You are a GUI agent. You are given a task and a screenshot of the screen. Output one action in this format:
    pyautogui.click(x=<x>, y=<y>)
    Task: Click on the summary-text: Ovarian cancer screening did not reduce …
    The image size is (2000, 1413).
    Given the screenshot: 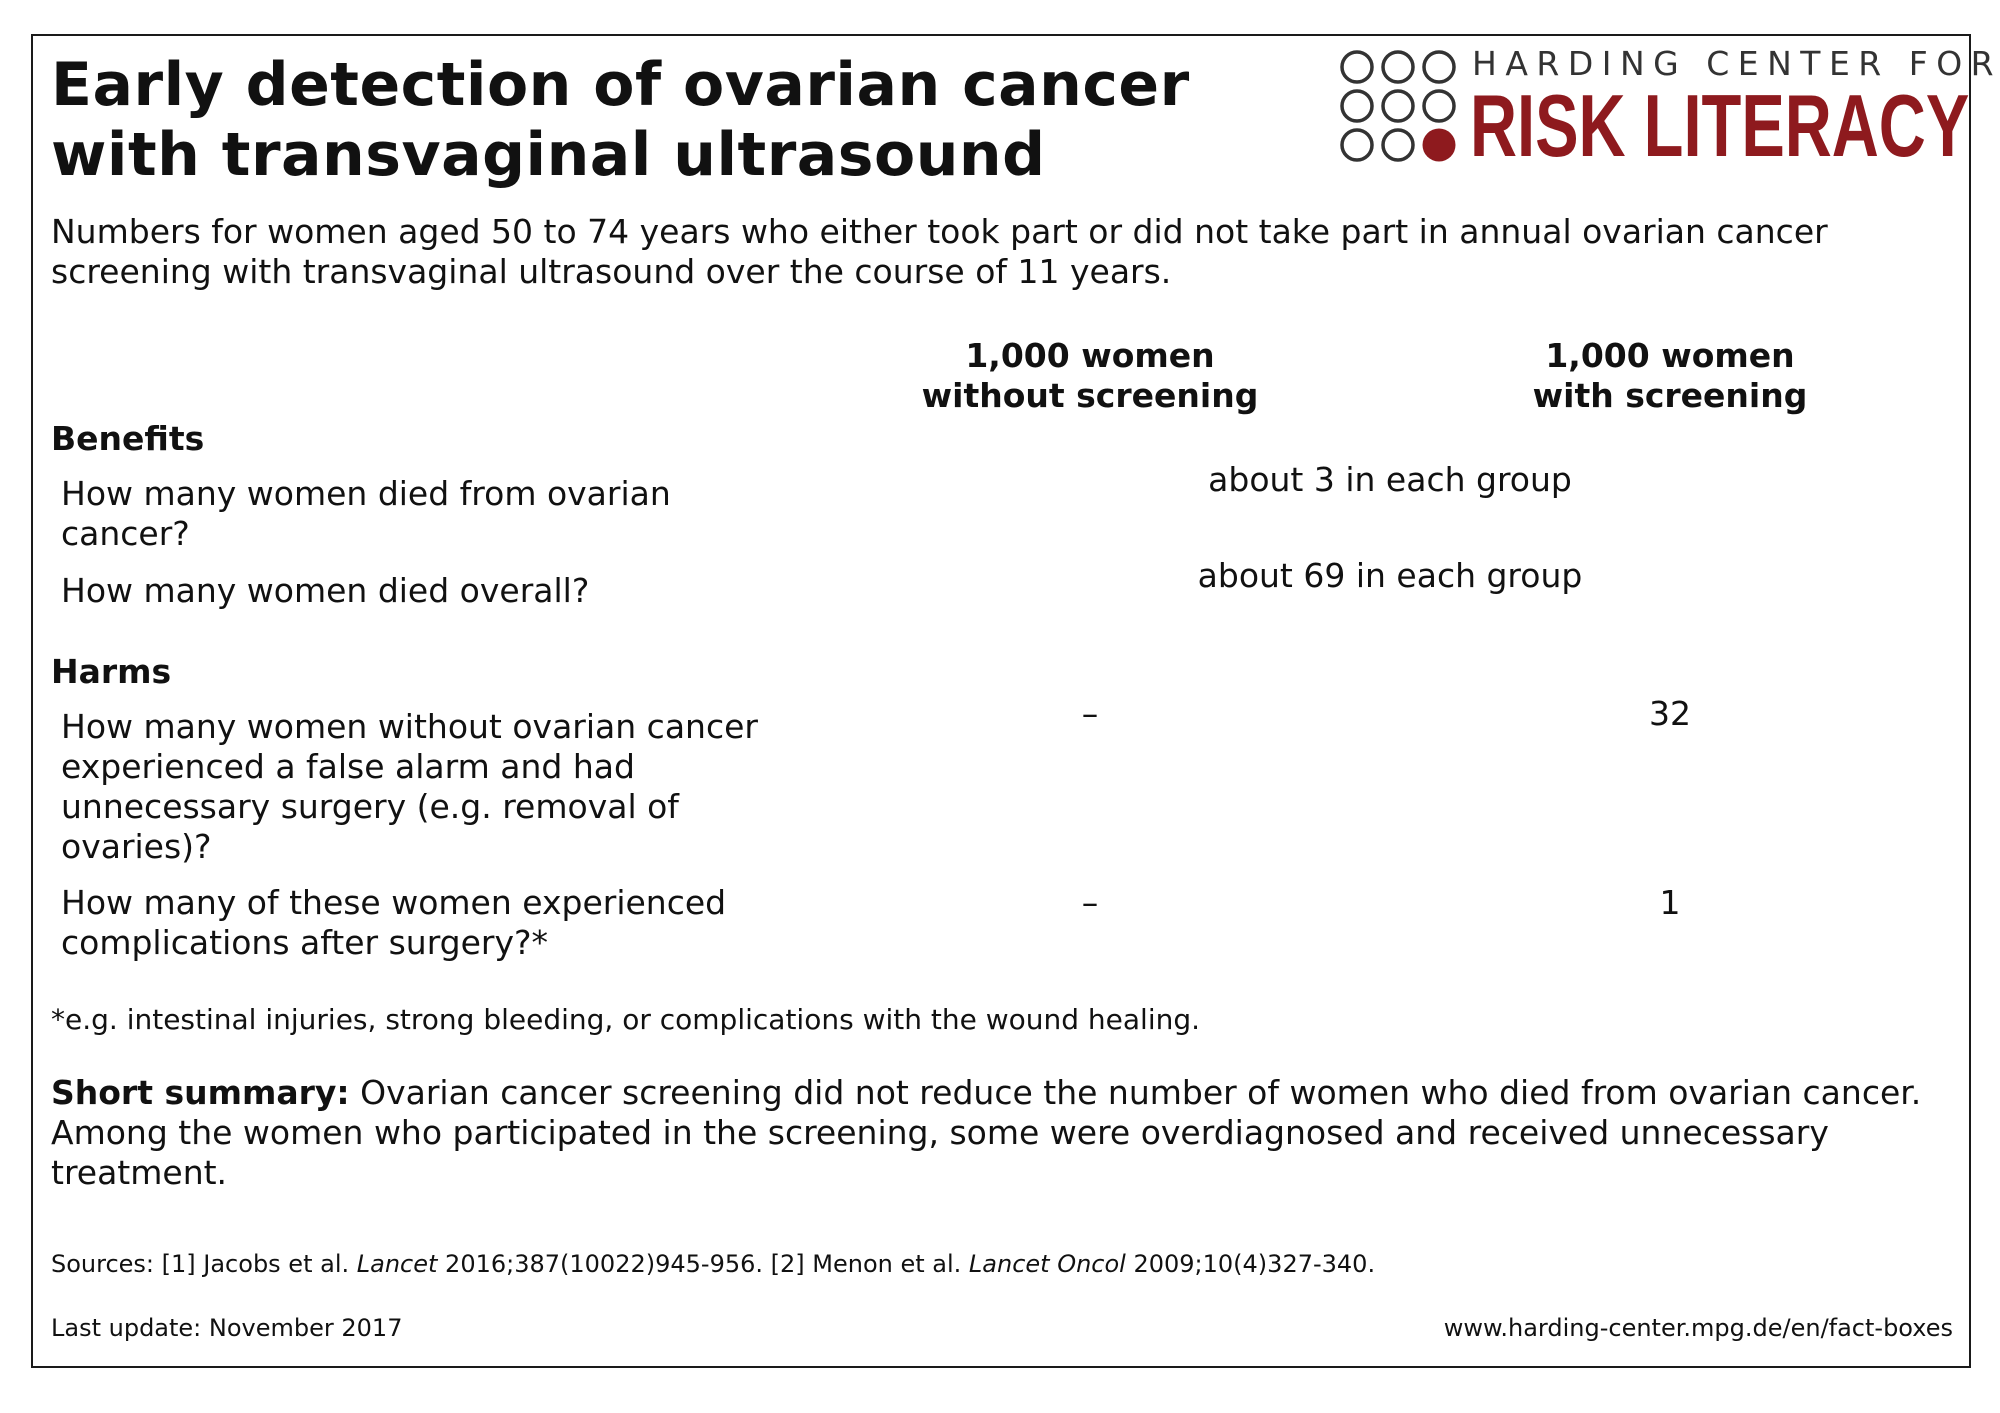 What is the action you would take?
    pyautogui.click(x=986, y=1132)
    